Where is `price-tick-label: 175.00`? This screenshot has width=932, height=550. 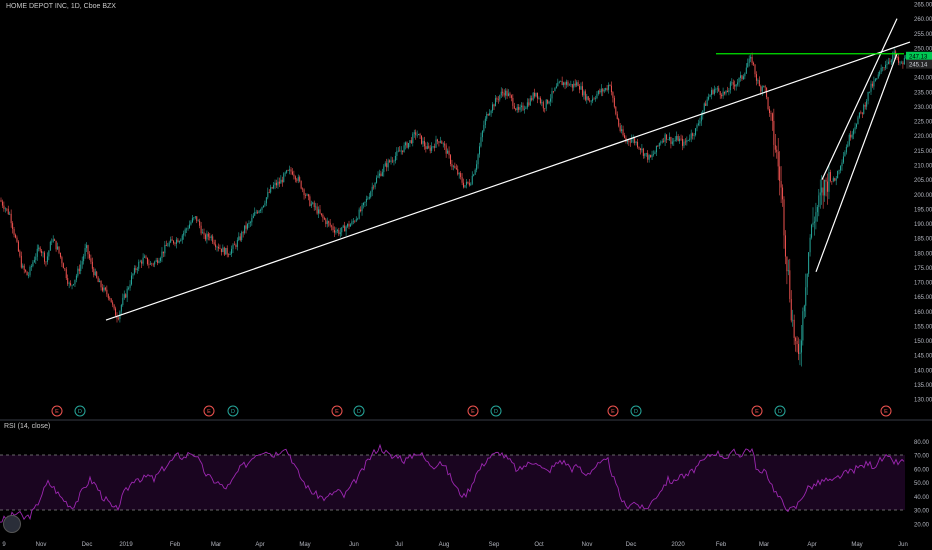
price-tick-label: 175.00 is located at coordinates (923, 269).